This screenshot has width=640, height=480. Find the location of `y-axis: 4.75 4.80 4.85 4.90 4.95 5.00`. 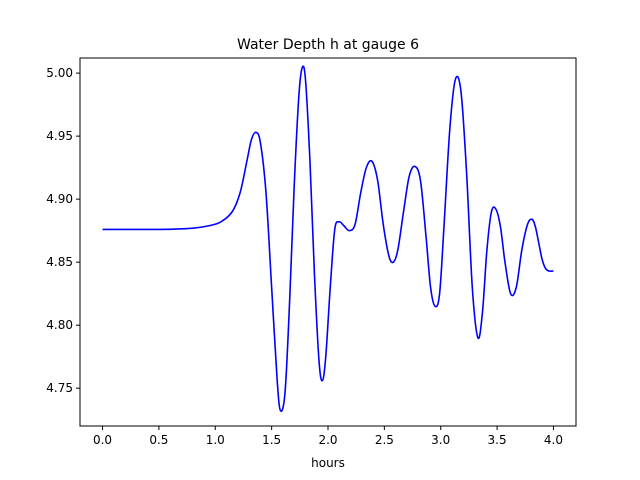

y-axis: 4.75 4.80 4.85 4.90 4.95 5.00 is located at coordinates (63, 230).